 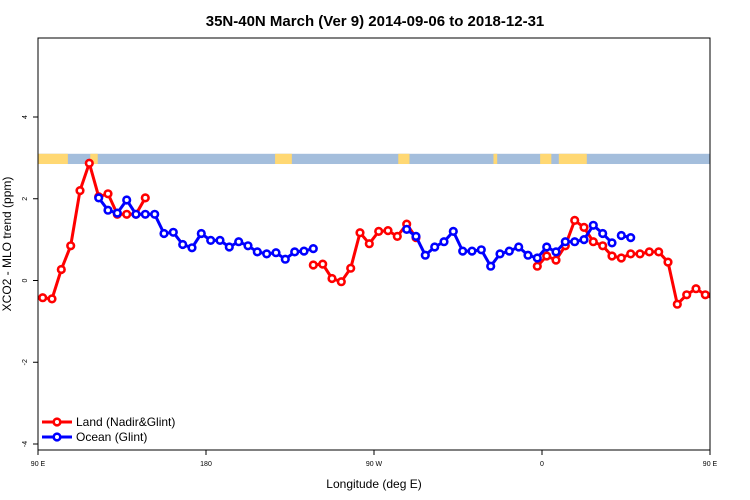 What do you see at coordinates (7, 244) in the screenshot?
I see `y-axis-label: XCO2 - MLO trend (ppm)` at bounding box center [7, 244].